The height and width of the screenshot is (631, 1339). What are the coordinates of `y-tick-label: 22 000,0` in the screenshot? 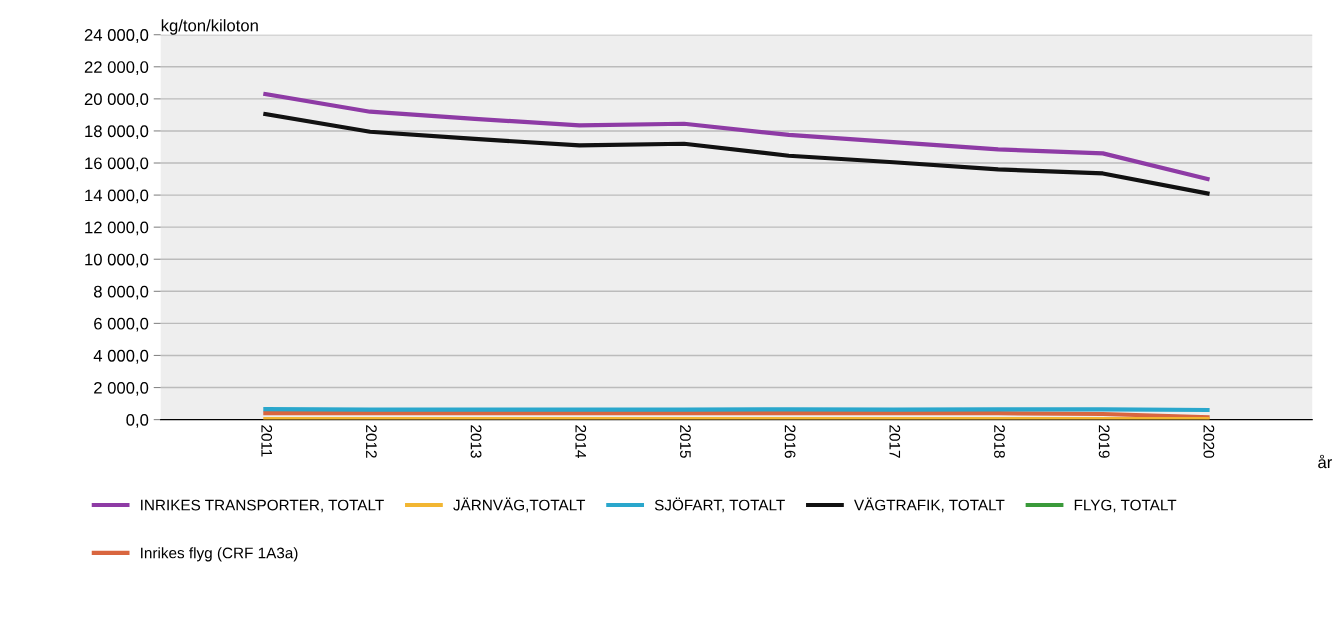 It's located at (116, 68).